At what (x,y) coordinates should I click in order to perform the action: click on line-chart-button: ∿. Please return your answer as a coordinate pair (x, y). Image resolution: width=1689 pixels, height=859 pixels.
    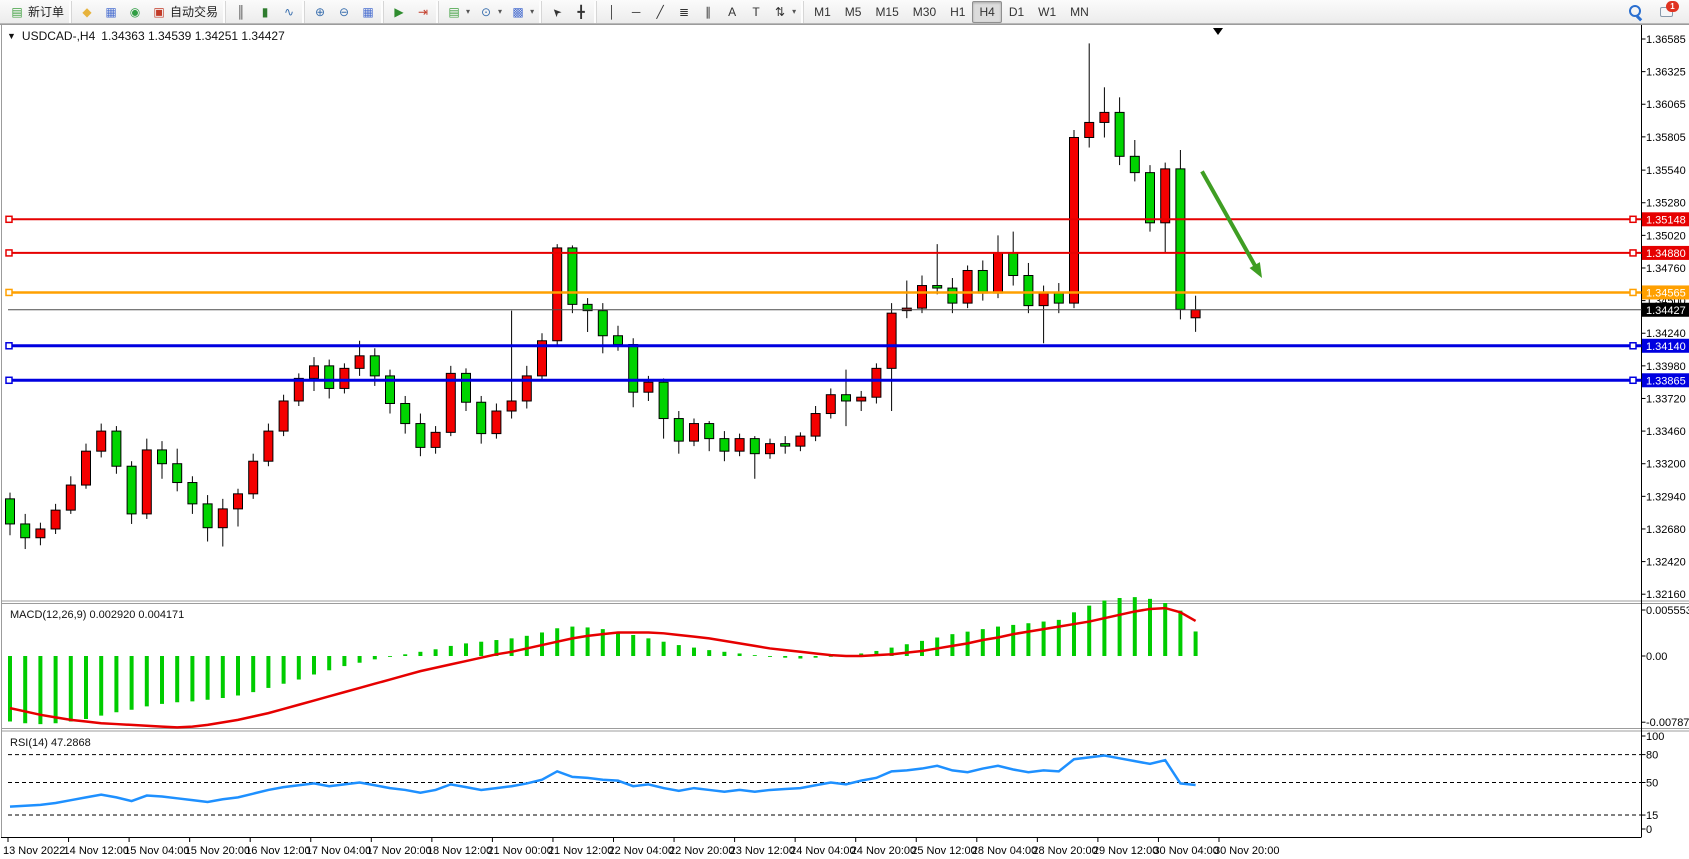
    Looking at the image, I should click on (289, 12).